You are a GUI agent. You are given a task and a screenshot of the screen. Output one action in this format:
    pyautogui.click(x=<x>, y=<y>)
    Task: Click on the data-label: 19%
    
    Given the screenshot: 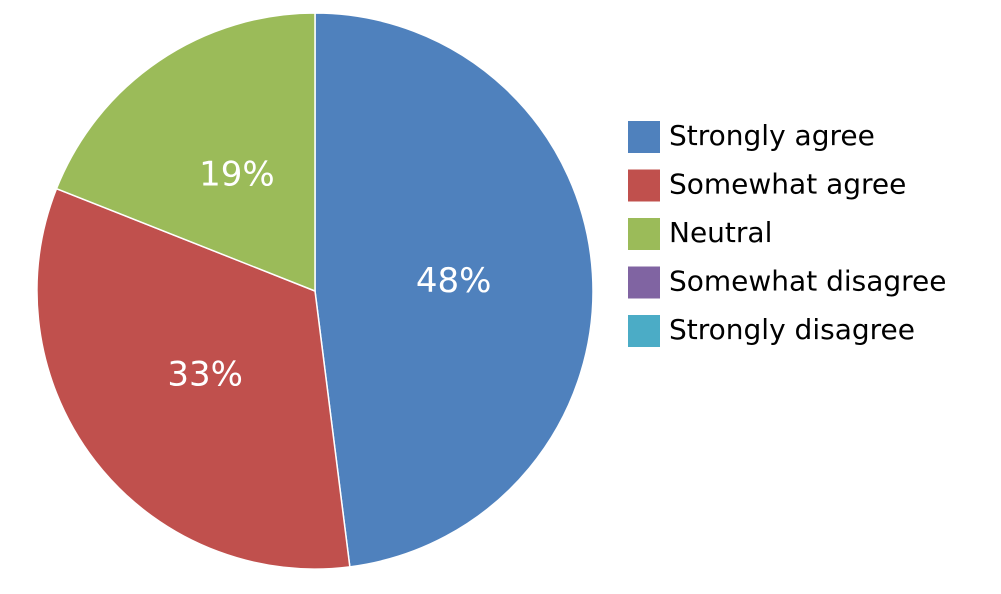 What is the action you would take?
    pyautogui.click(x=237, y=175)
    